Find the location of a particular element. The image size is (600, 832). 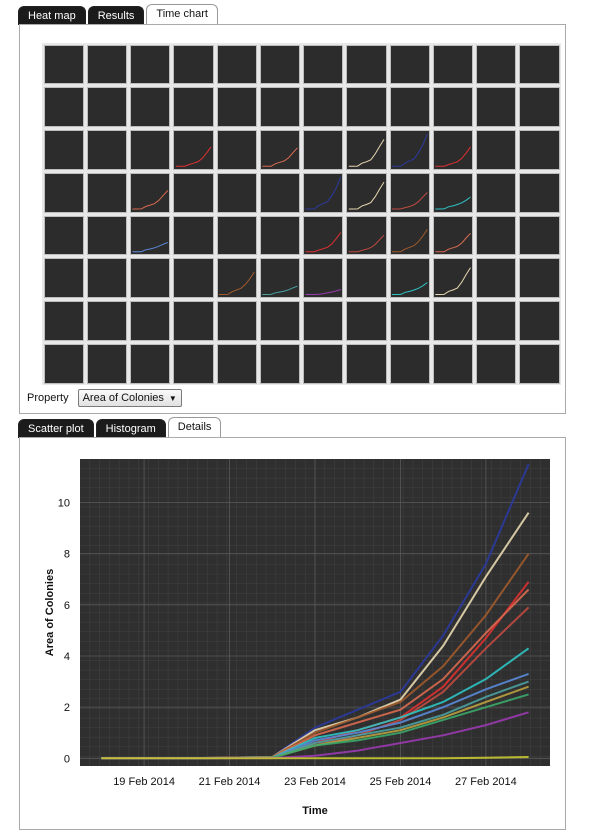

tab-heat-map: Heat map is located at coordinates (52, 15).